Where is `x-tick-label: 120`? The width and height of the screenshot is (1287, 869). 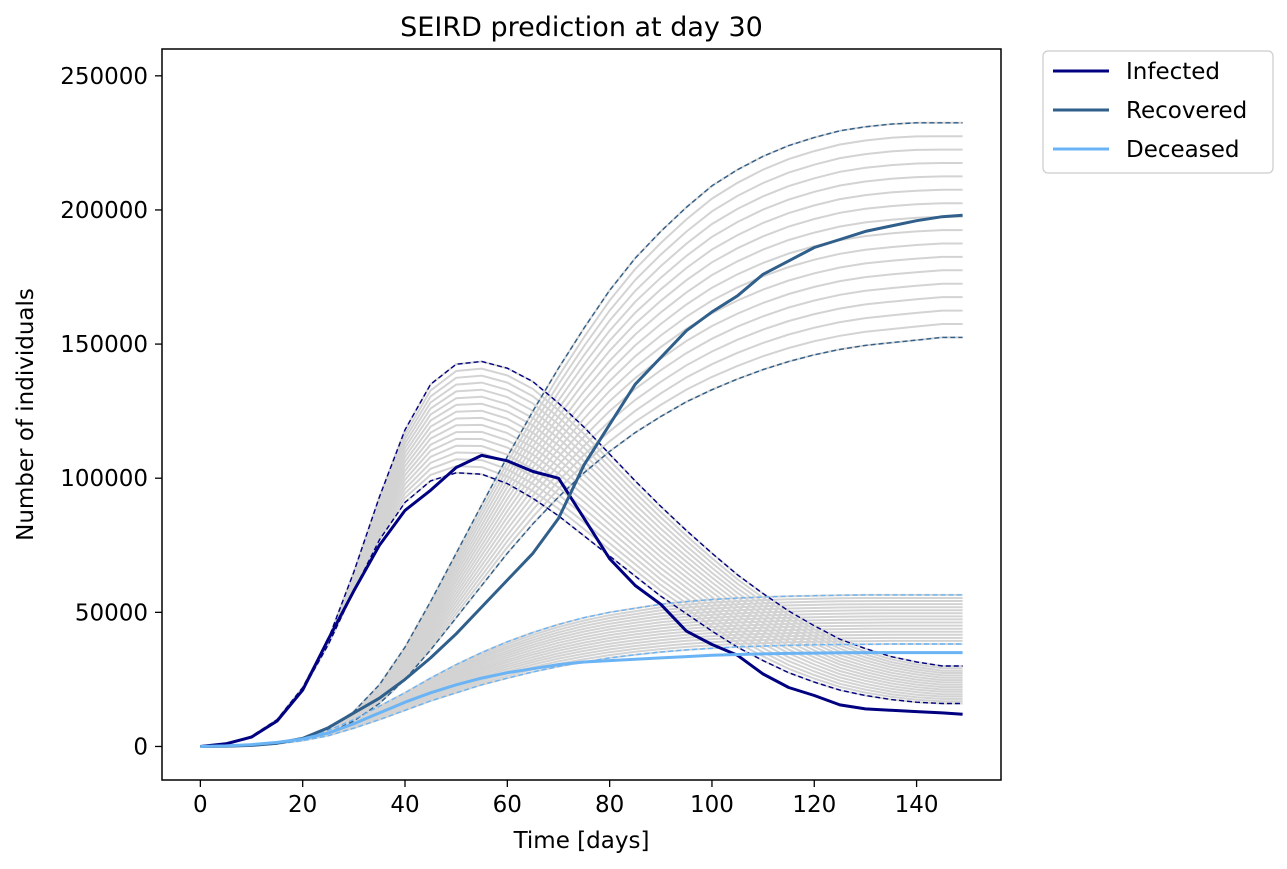 x-tick-label: 120 is located at coordinates (814, 805).